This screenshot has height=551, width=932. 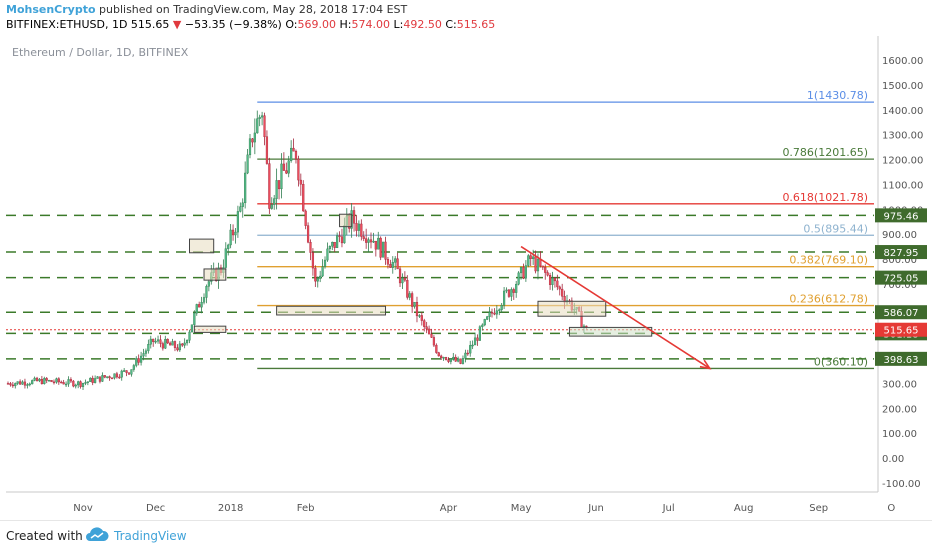 What do you see at coordinates (449, 508) in the screenshot?
I see `x-tick-label: Apr` at bounding box center [449, 508].